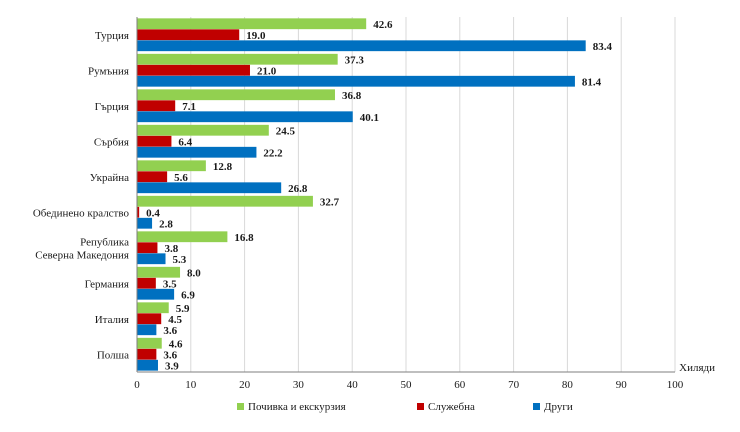 The width and height of the screenshot is (740, 432). What do you see at coordinates (185, 142) in the screenshot?
I see `value-label: 6.4` at bounding box center [185, 142].